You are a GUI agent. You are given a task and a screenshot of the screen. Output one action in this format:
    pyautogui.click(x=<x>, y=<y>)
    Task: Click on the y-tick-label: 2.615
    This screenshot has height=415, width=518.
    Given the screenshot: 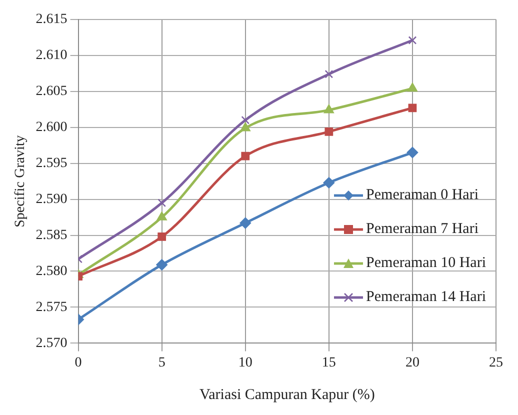 What is the action you would take?
    pyautogui.click(x=52, y=20)
    